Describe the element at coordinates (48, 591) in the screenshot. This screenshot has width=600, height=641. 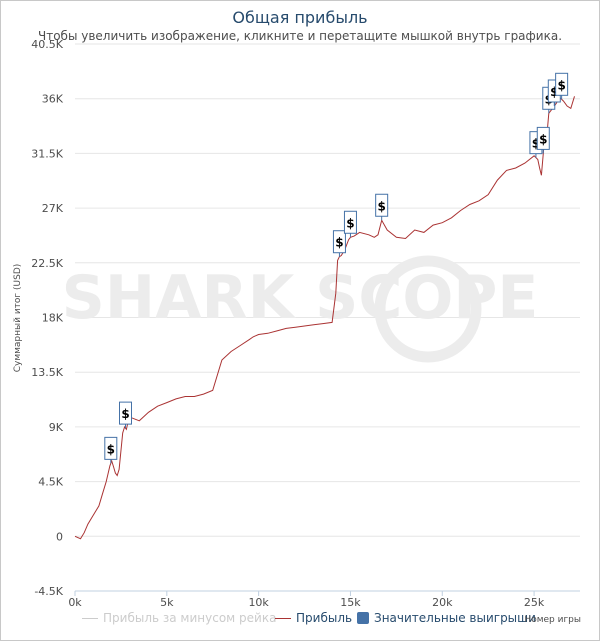
I see `y-tick-label: -4.5K` at that location.